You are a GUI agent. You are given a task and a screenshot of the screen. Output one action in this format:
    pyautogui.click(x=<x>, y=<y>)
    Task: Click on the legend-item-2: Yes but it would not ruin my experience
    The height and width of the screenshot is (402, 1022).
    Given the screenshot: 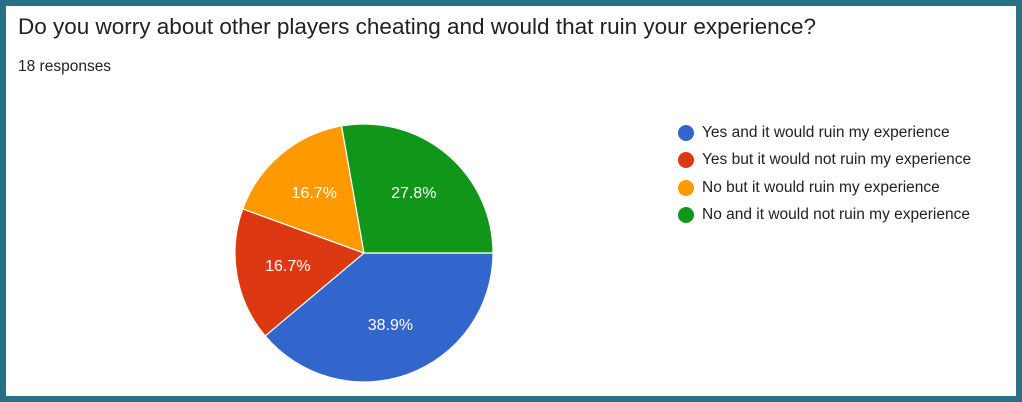 What is the action you would take?
    pyautogui.click(x=847, y=161)
    